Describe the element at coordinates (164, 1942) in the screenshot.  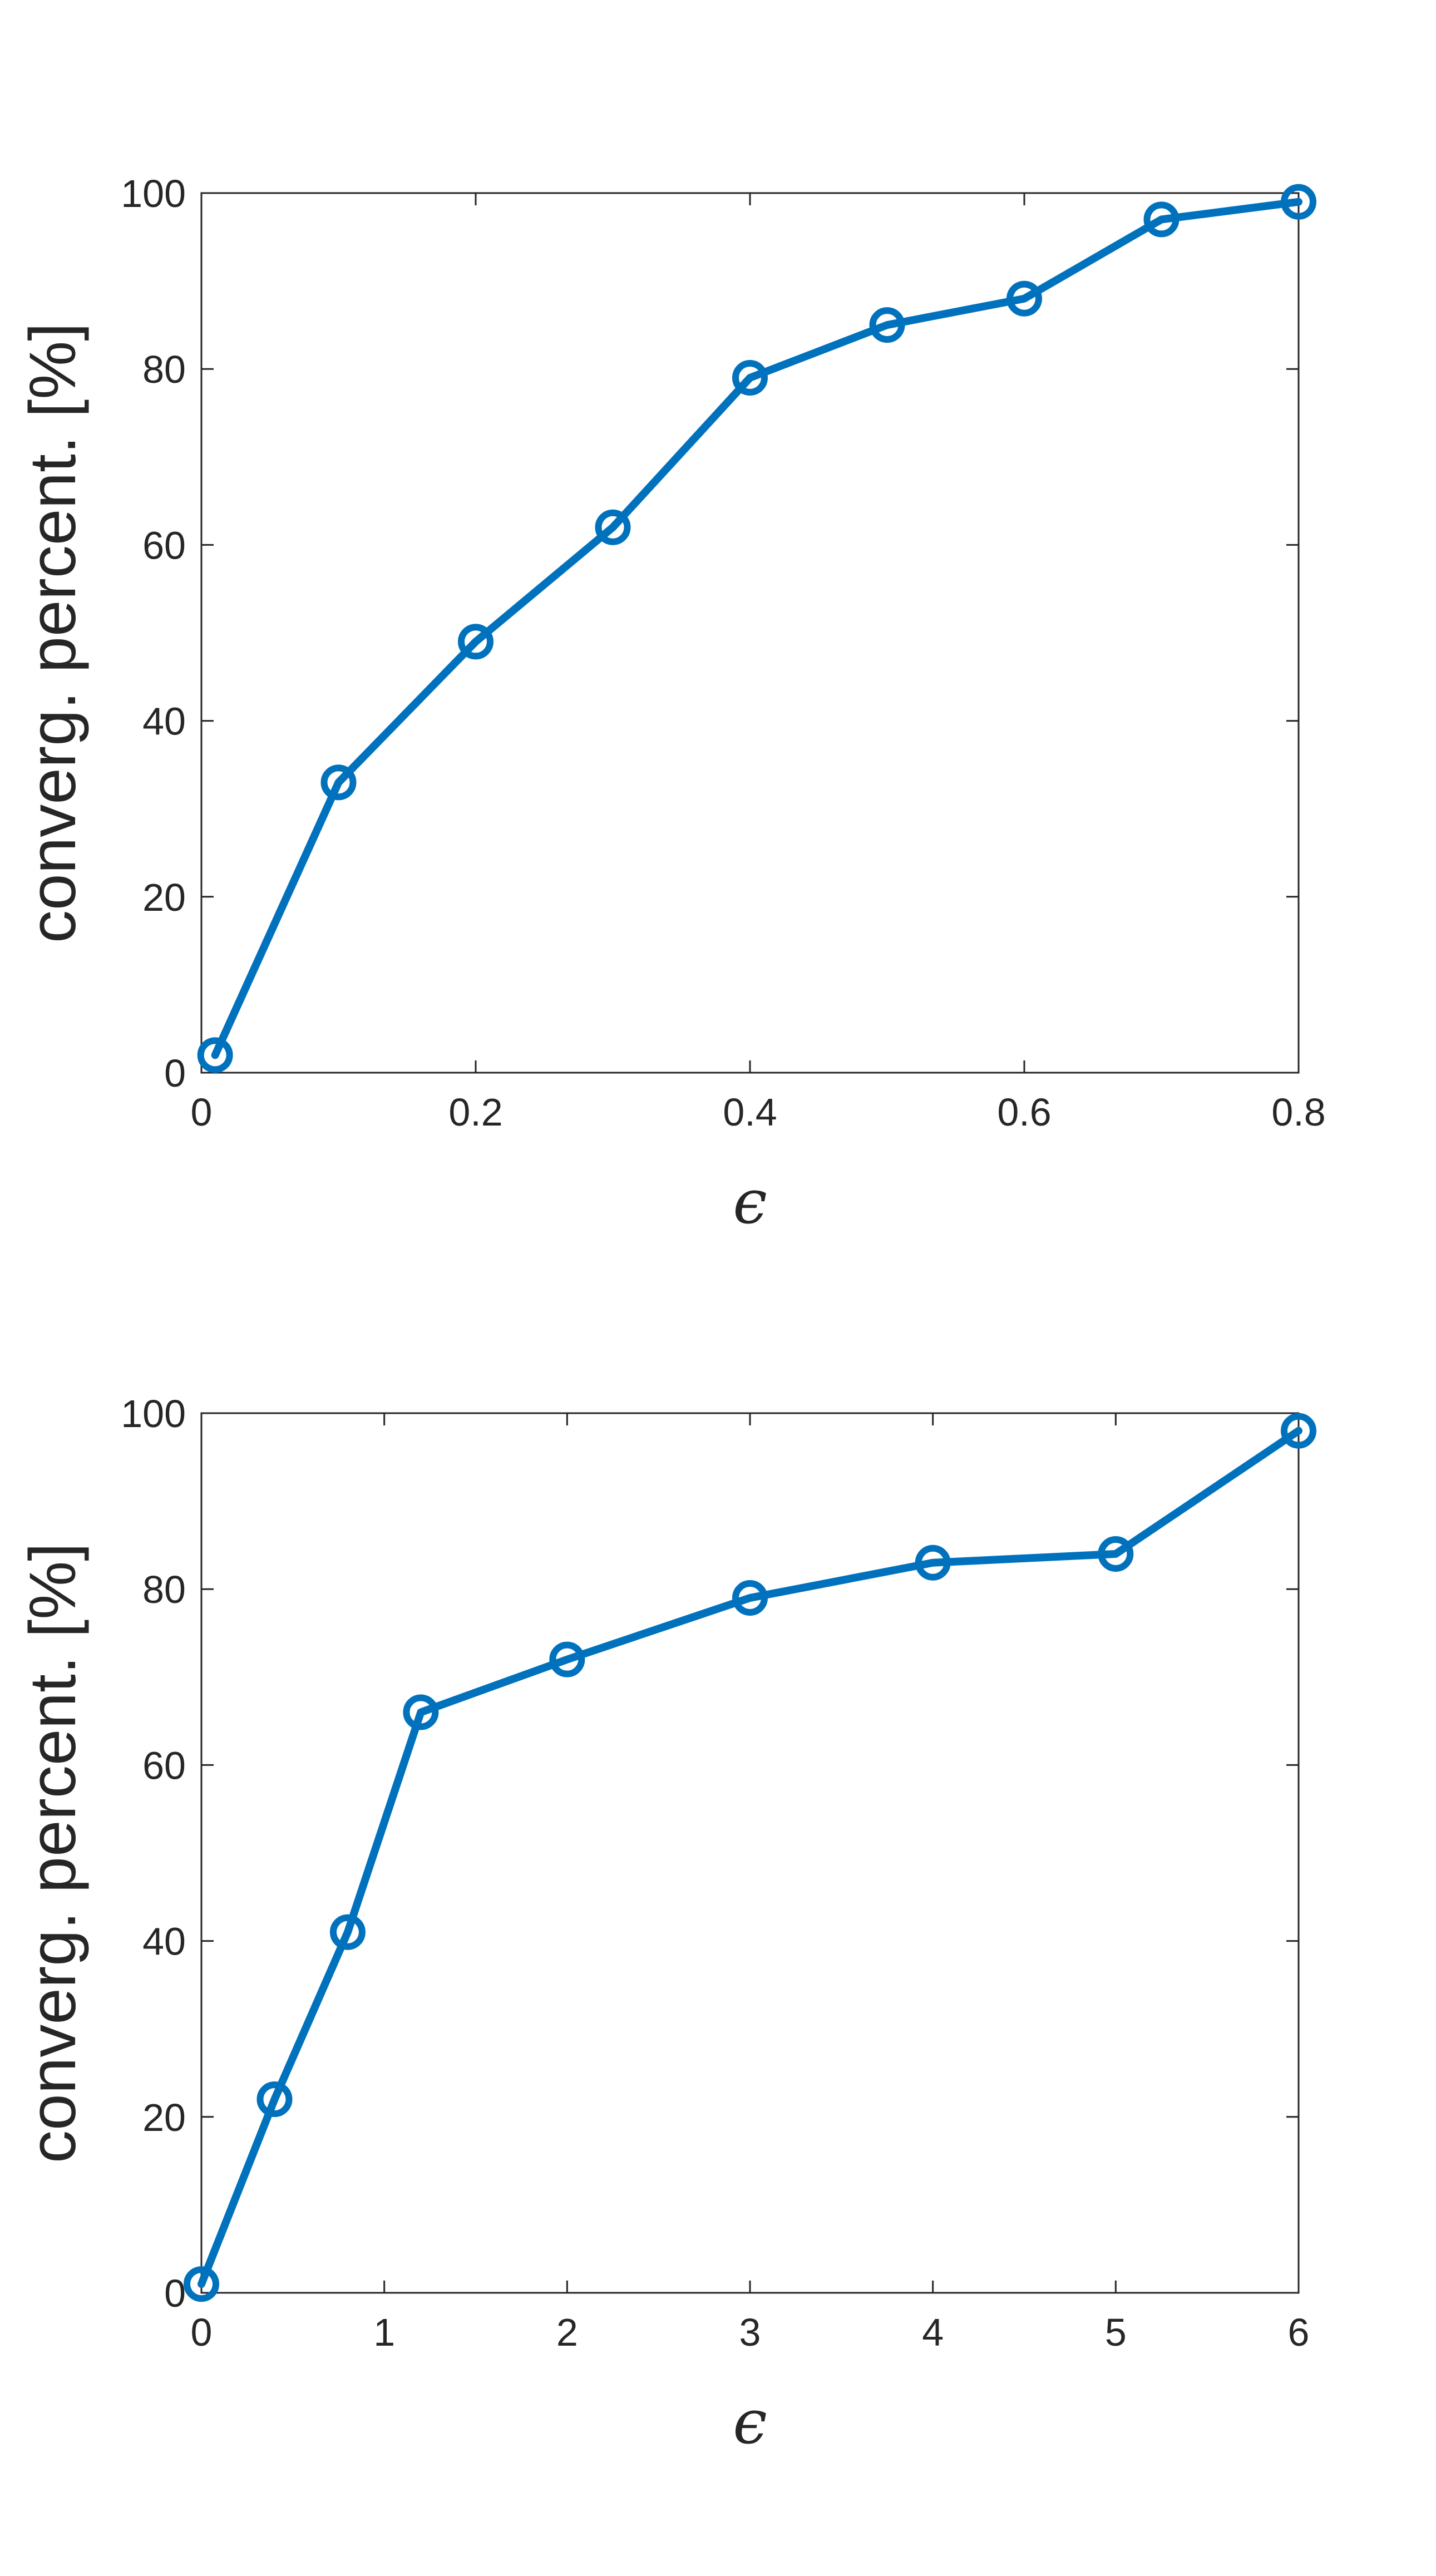
I see `y-tick-label-bottom: 40` at that location.